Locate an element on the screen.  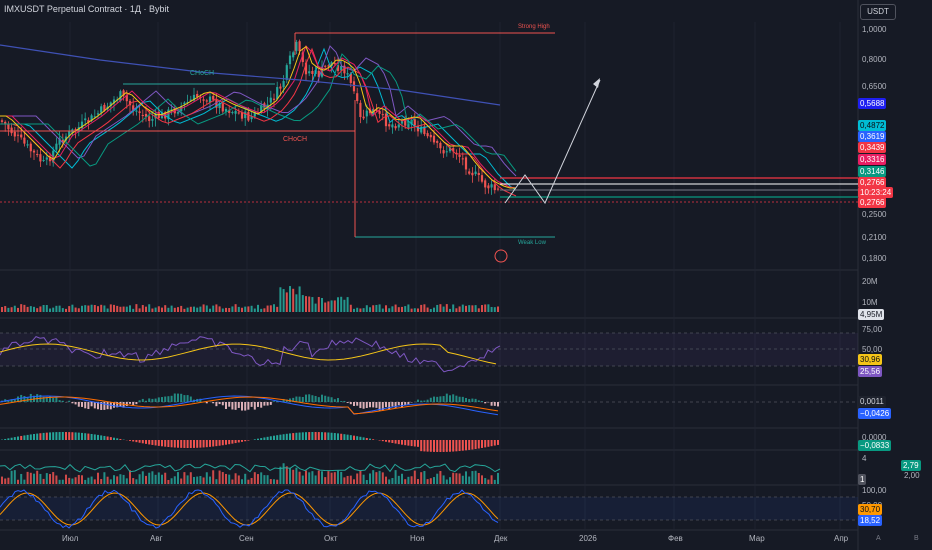
currency-button: USDT is located at coordinates (878, 12).